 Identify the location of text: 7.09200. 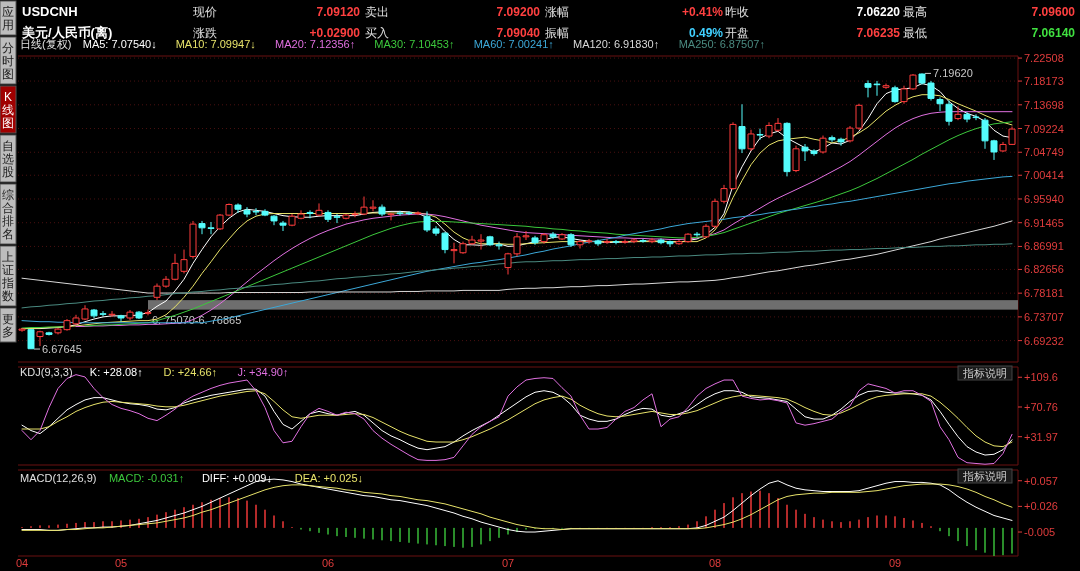
(518, 12).